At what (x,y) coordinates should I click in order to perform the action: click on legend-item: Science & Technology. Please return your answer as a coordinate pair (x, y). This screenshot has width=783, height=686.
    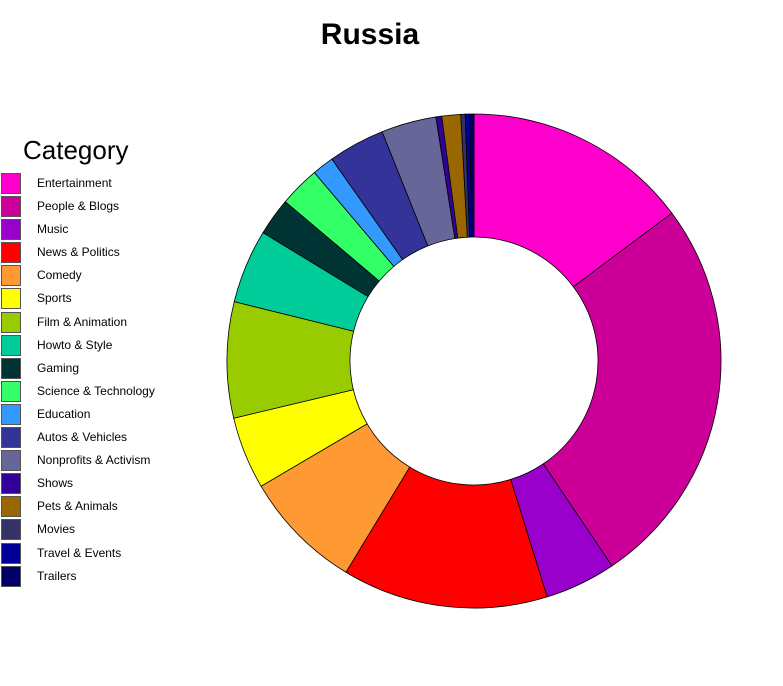
    Looking at the image, I should click on (77, 392).